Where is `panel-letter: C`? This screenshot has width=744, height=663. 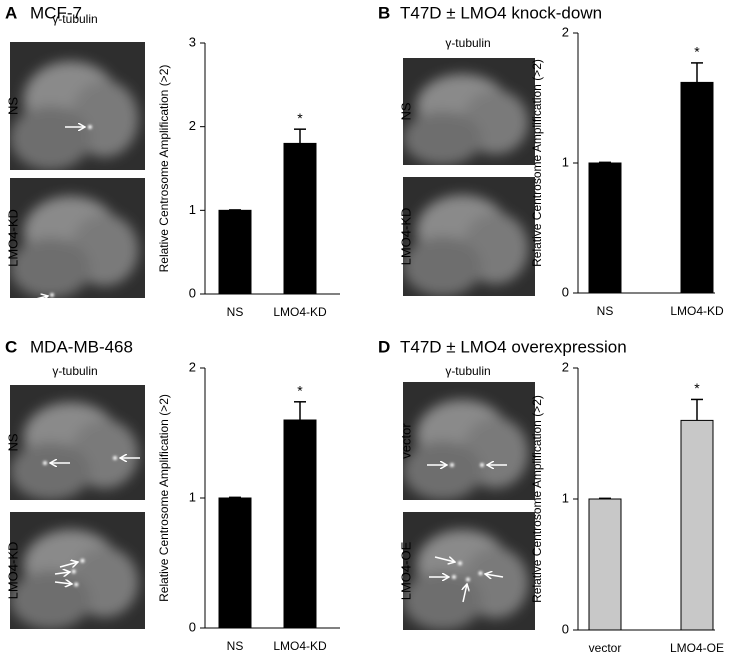
panel-letter: C is located at coordinates (11, 346).